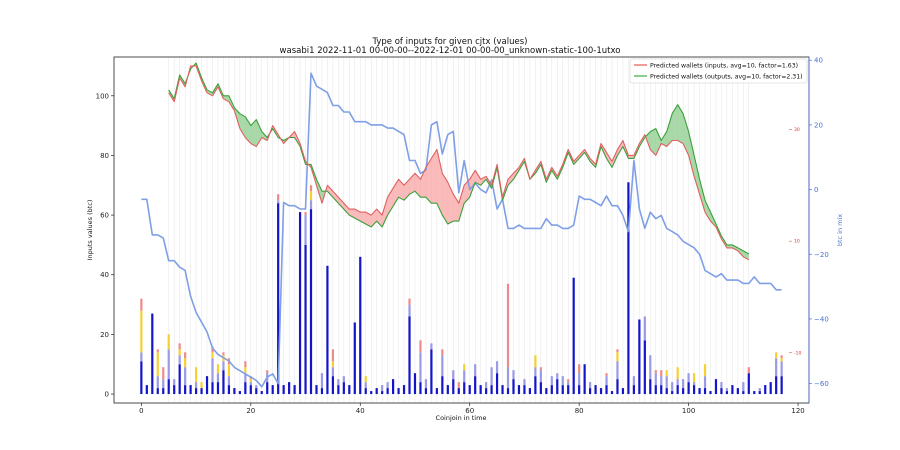 The height and width of the screenshot is (450, 900). I want to click on x-tick-label: 100, so click(688, 411).